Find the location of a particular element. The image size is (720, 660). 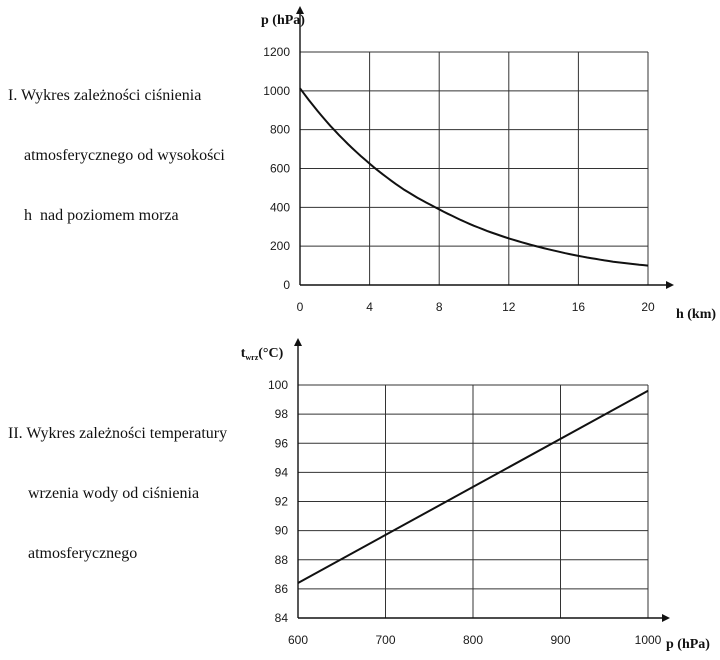

x-tick-label: 8 is located at coordinates (439, 307).